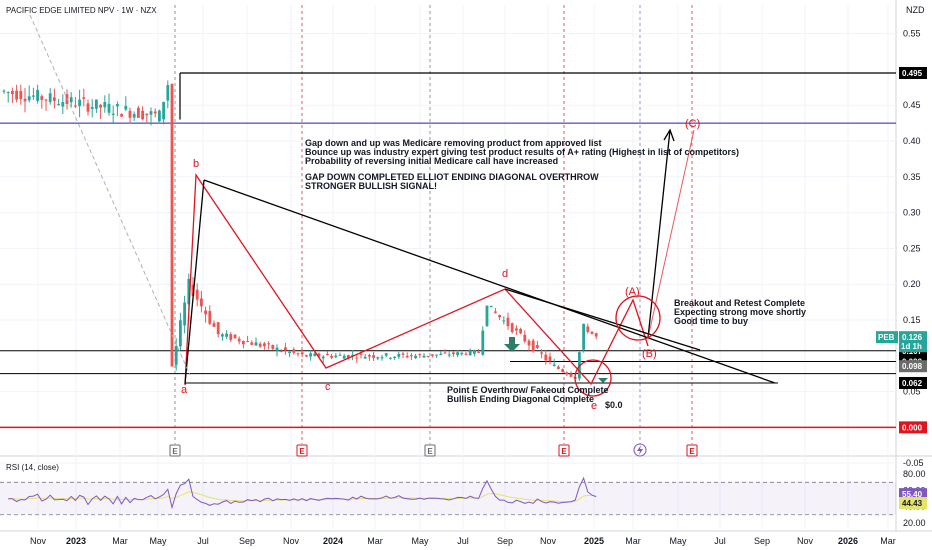  What do you see at coordinates (887, 337) in the screenshot?
I see `symbol-tag-bg` at bounding box center [887, 337].